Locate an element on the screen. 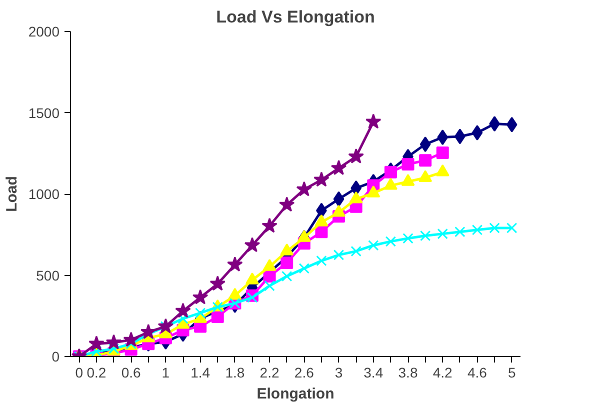 Image resolution: width=595 pixels, height=405 pixels. x-tick-label: 3.8 is located at coordinates (408, 372).